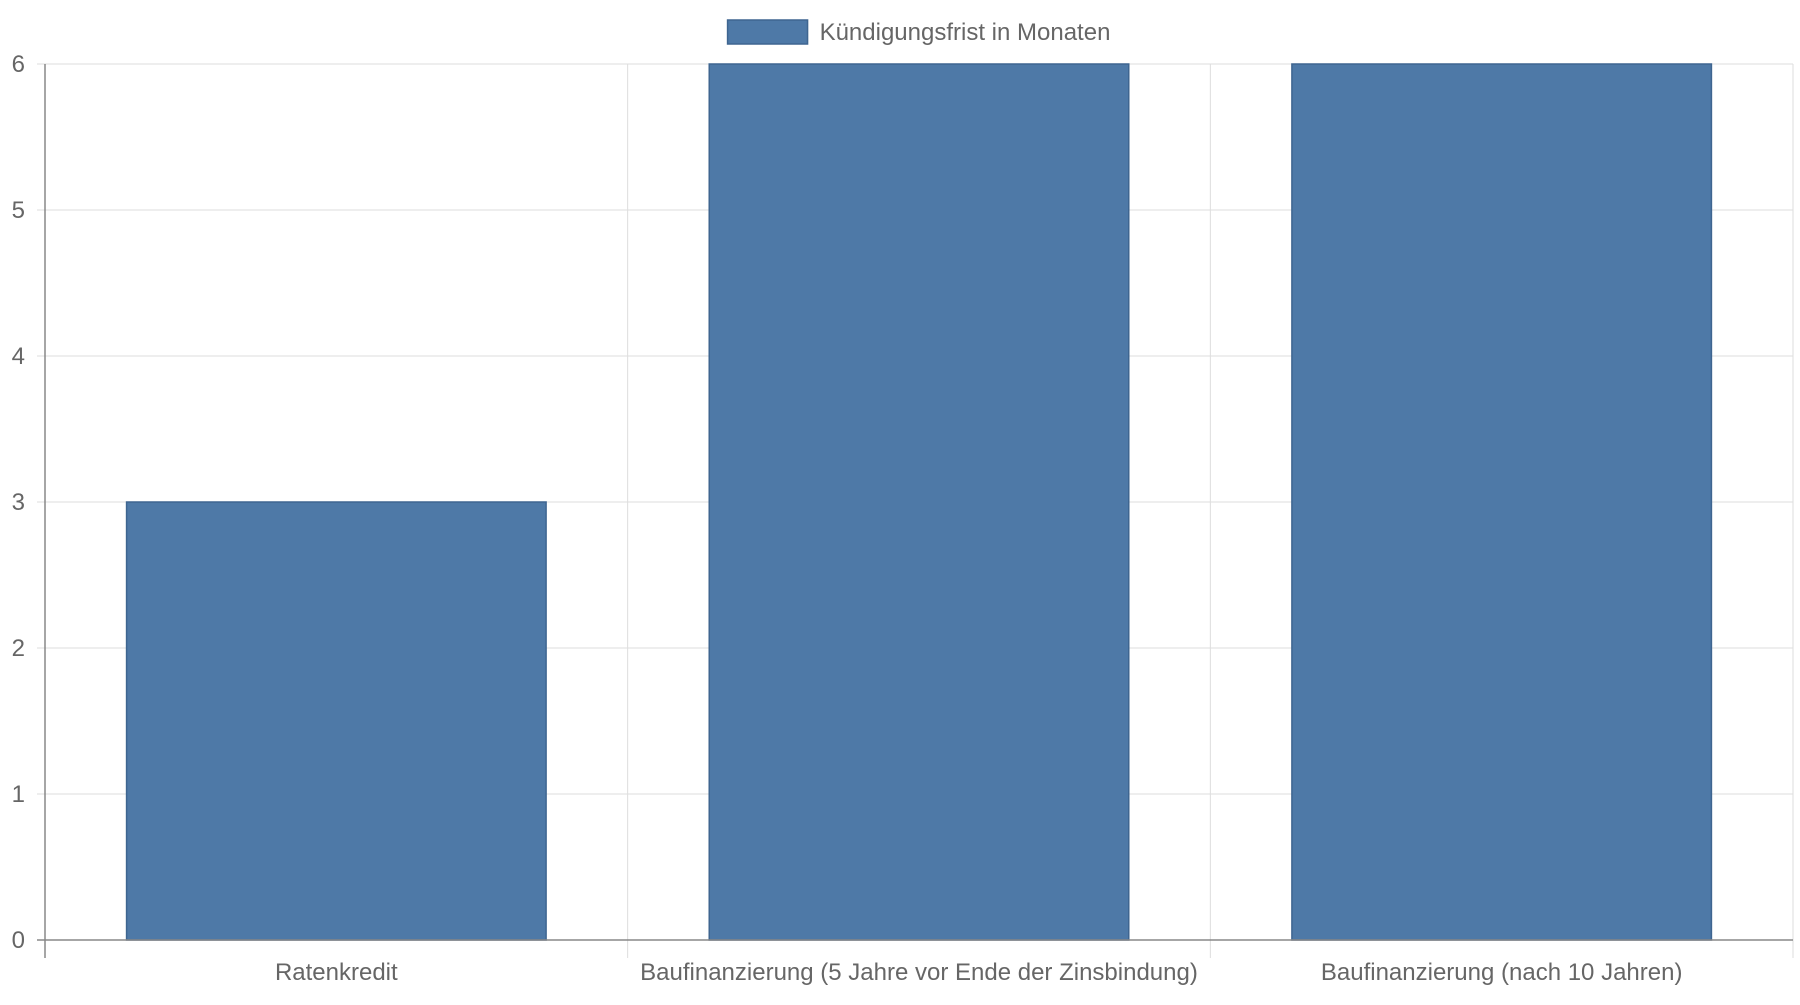 This screenshot has height=1005, width=1800. I want to click on y-tick-label: 3, so click(18, 502).